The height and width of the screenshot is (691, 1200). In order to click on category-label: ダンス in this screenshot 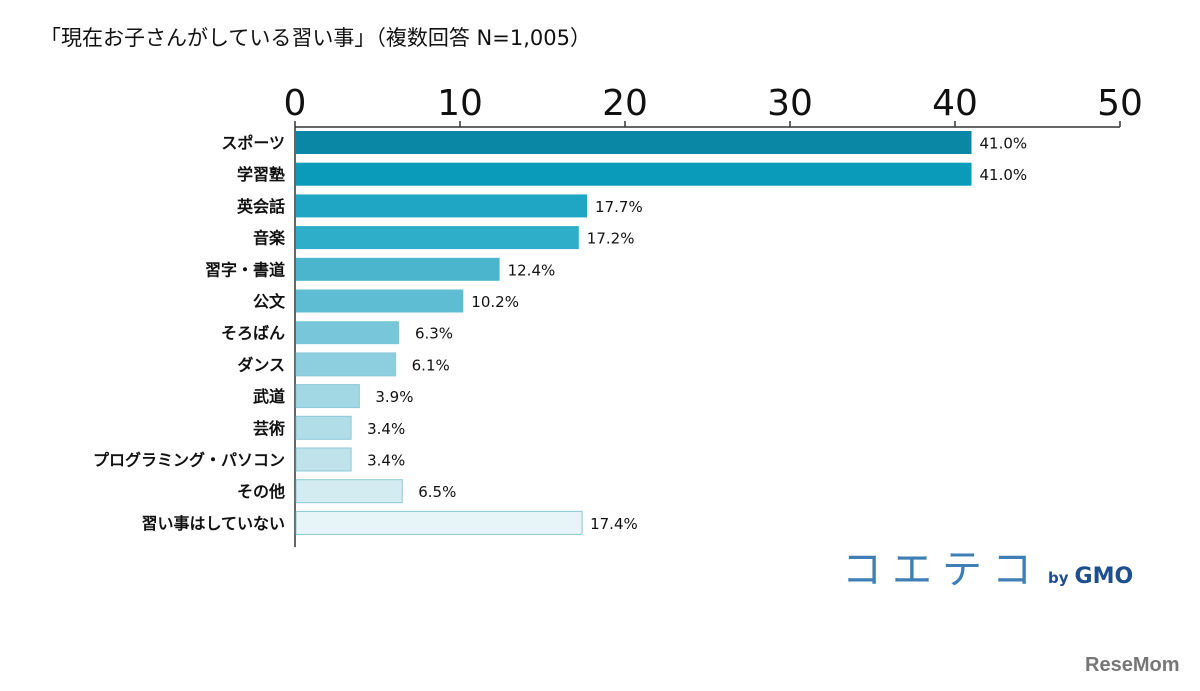, I will do `click(261, 364)`.